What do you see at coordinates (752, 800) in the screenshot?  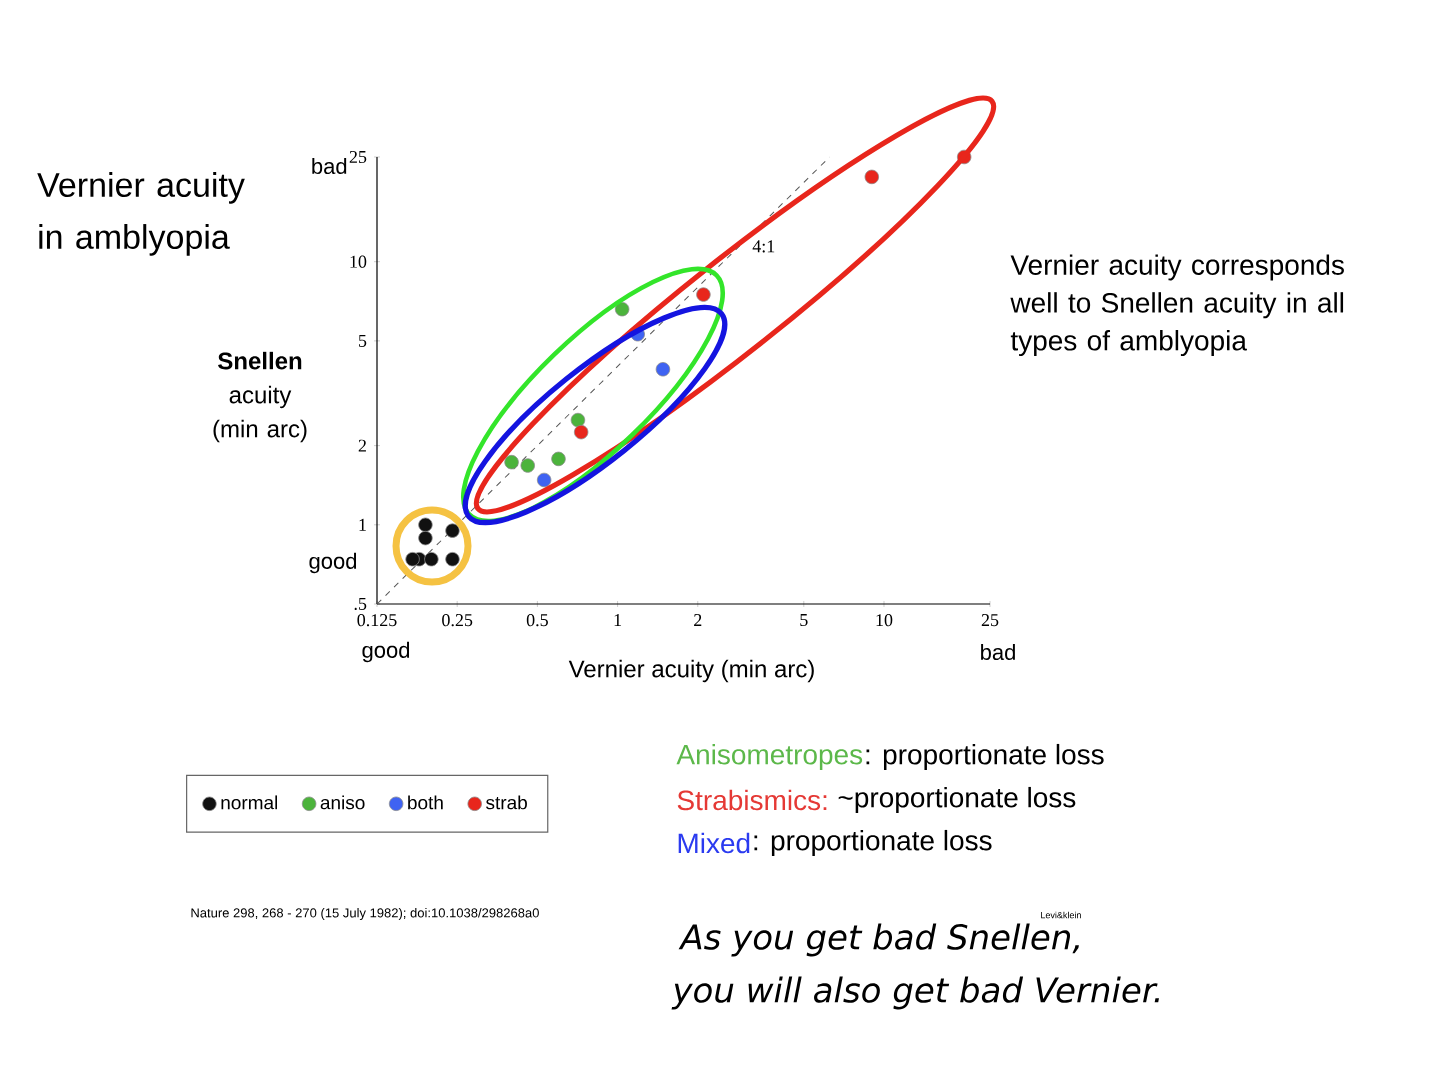 I see `text: Strabismics:` at bounding box center [752, 800].